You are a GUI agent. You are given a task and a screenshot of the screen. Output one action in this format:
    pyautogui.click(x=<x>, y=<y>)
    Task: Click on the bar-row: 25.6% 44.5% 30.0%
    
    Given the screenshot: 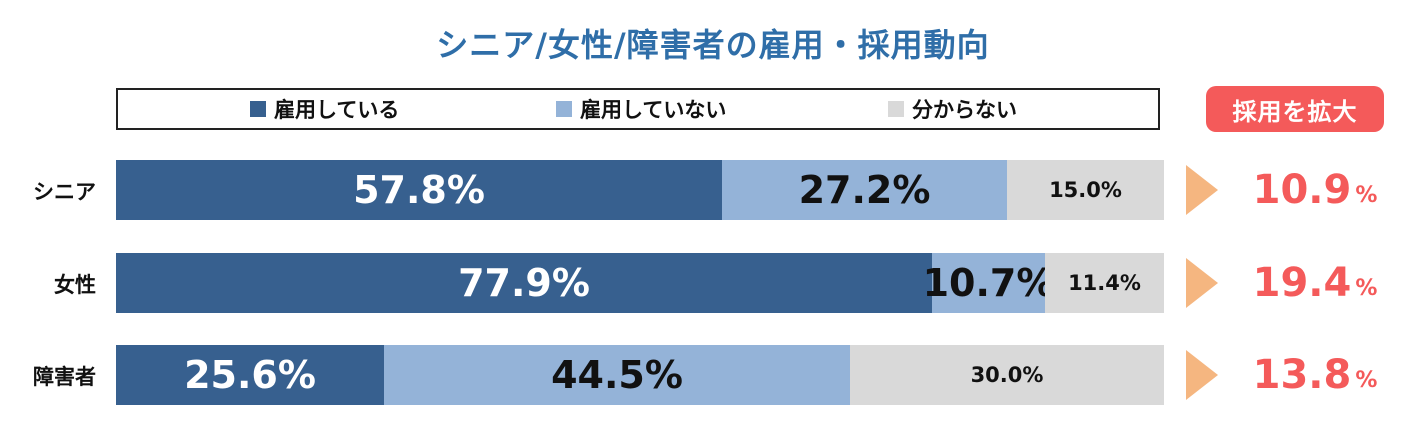 What is the action you would take?
    pyautogui.click(x=640, y=375)
    